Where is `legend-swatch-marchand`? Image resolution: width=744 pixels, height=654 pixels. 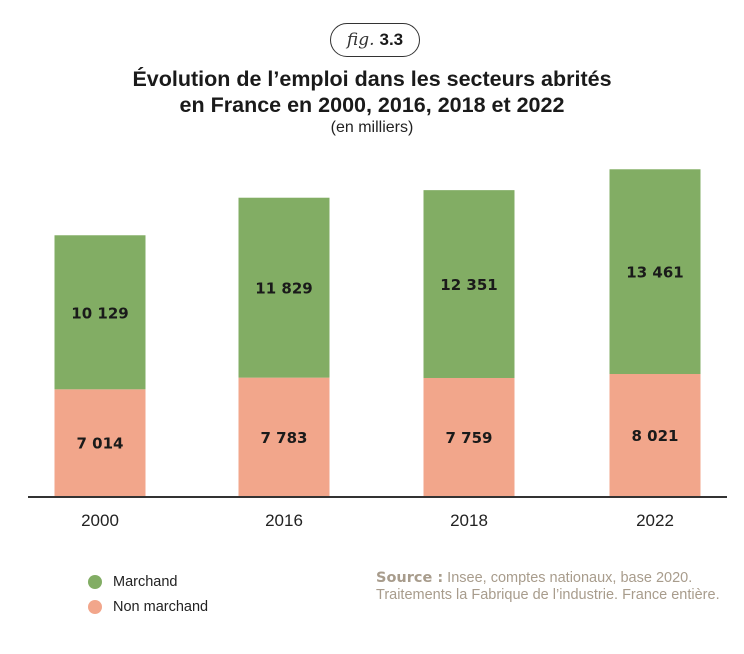
legend-swatch-marchand is located at coordinates (95, 581).